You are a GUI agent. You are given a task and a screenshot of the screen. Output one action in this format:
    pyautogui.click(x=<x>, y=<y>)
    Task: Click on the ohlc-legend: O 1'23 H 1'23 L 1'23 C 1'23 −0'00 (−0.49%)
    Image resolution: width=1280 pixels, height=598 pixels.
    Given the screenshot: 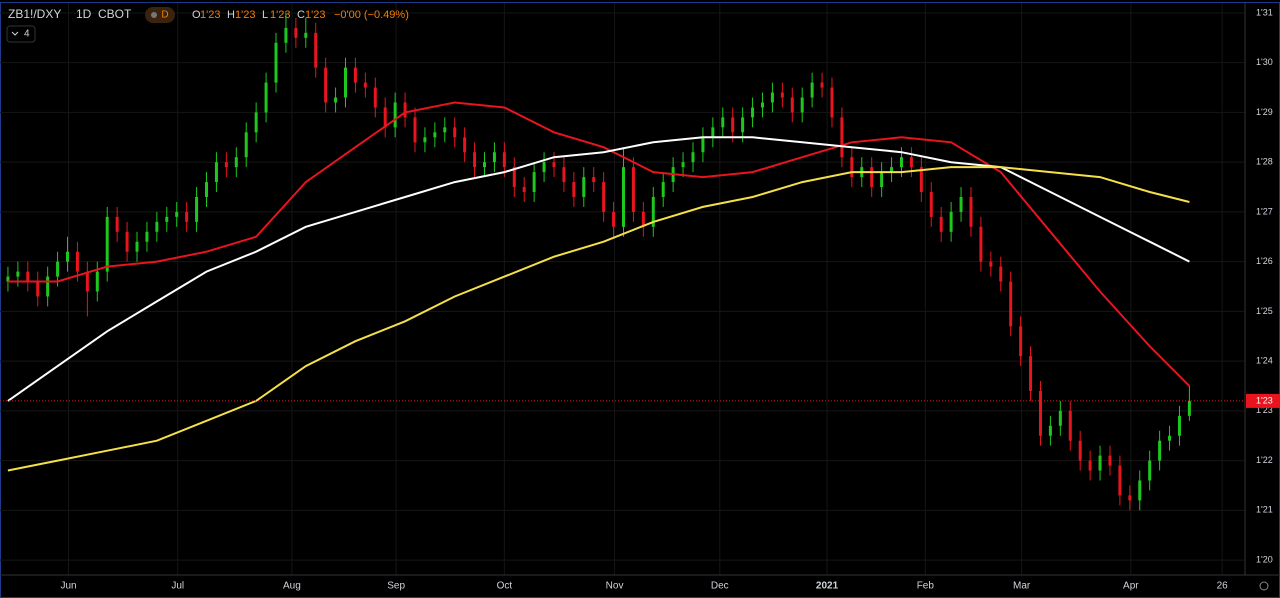 What is the action you would take?
    pyautogui.click(x=300, y=15)
    